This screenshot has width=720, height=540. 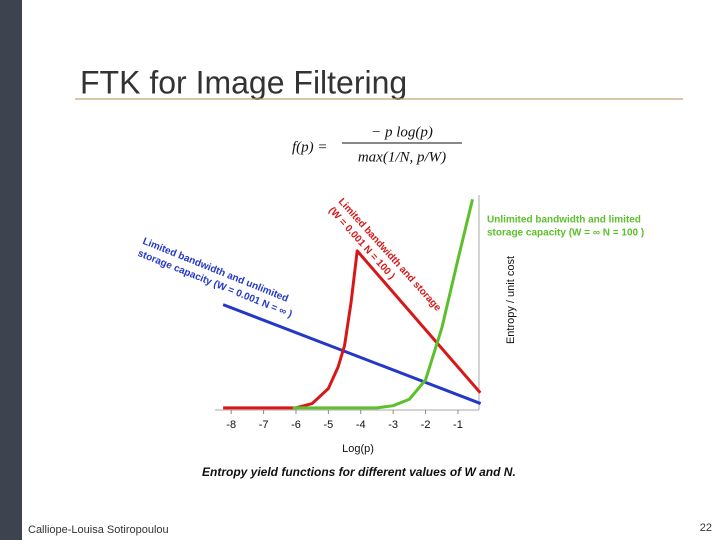 I want to click on x-tick-label: -1, so click(x=458, y=425).